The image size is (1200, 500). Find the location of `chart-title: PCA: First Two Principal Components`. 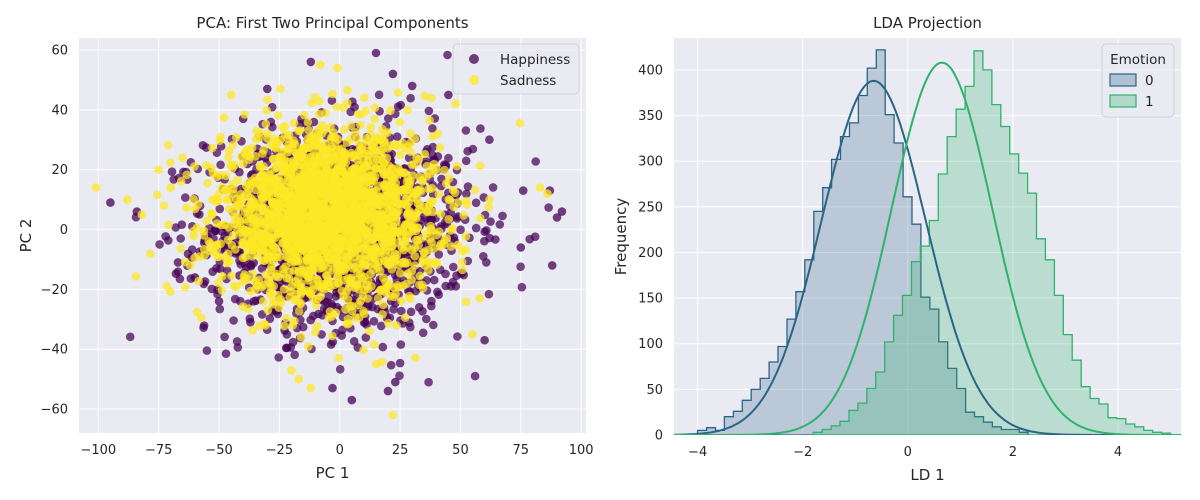

chart-title: PCA: First Two Principal Components is located at coordinates (332, 23).